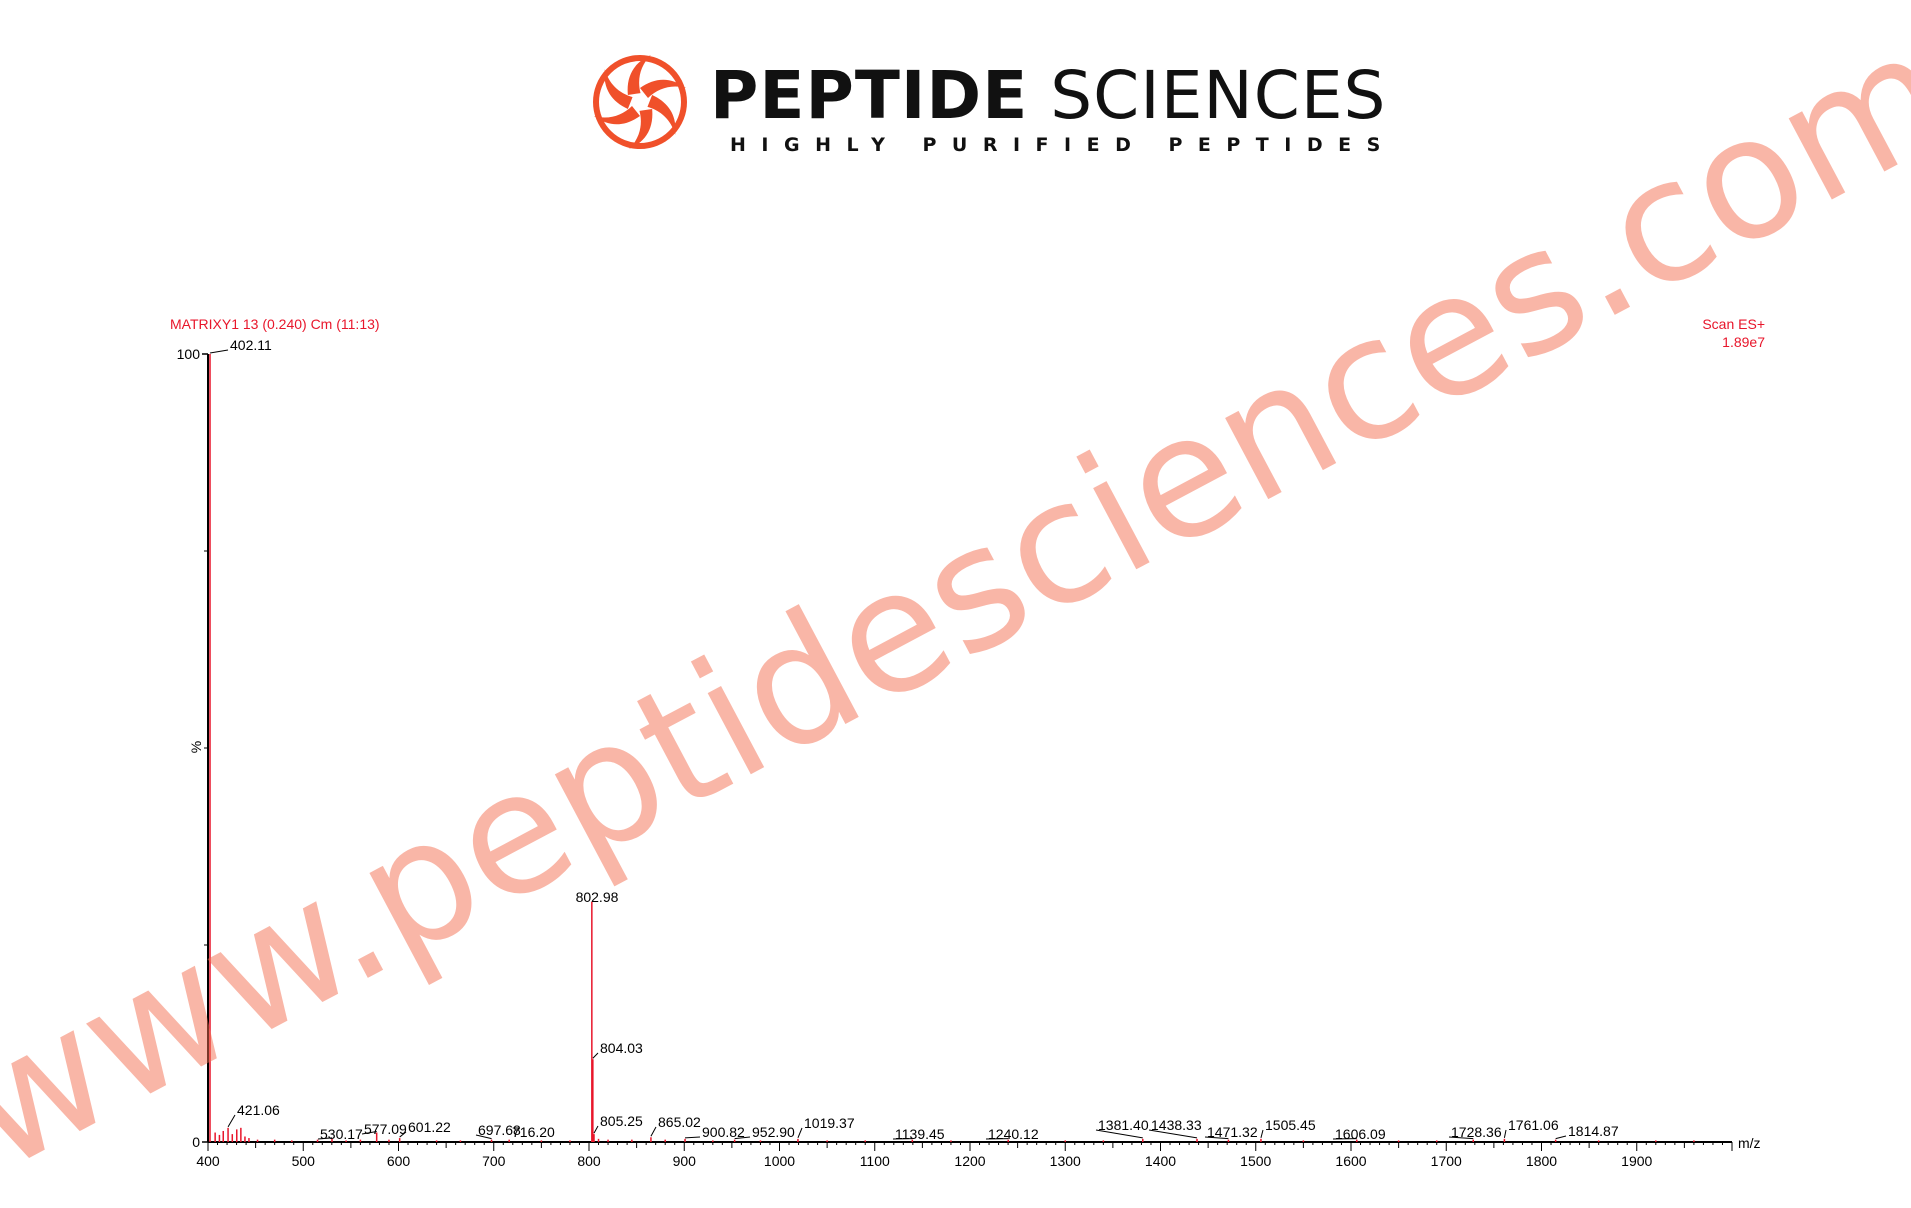 This screenshot has width=1911, height=1208. What do you see at coordinates (1160, 1161) in the screenshot?
I see `x-tick-label: 1400` at bounding box center [1160, 1161].